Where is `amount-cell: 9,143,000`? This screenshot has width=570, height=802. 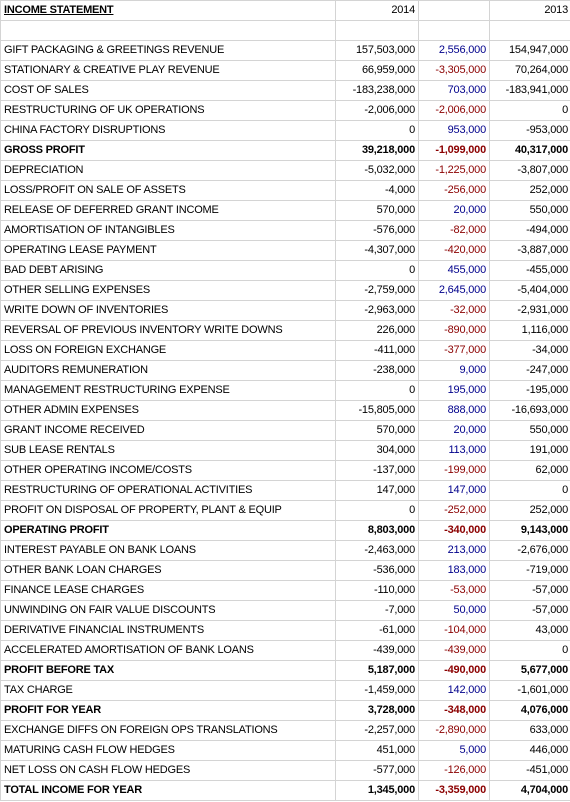 amount-cell: 9,143,000 is located at coordinates (530, 530).